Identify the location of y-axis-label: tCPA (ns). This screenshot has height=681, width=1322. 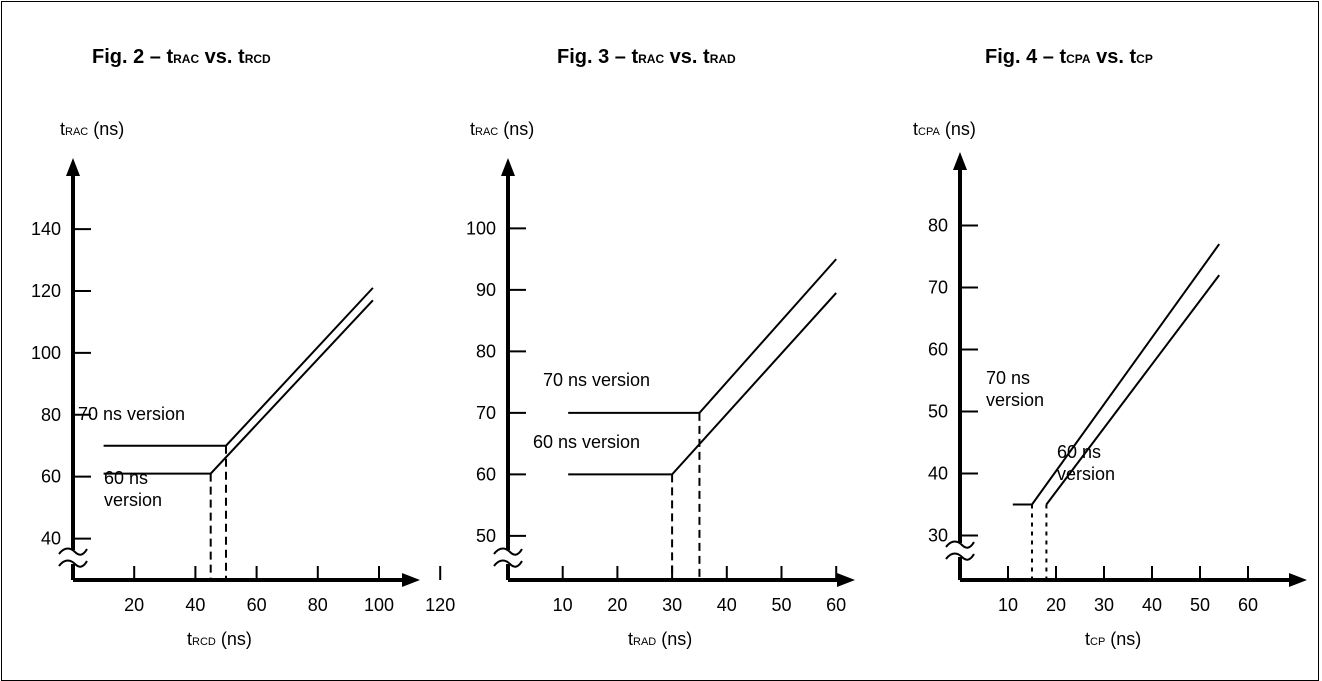
(944, 129).